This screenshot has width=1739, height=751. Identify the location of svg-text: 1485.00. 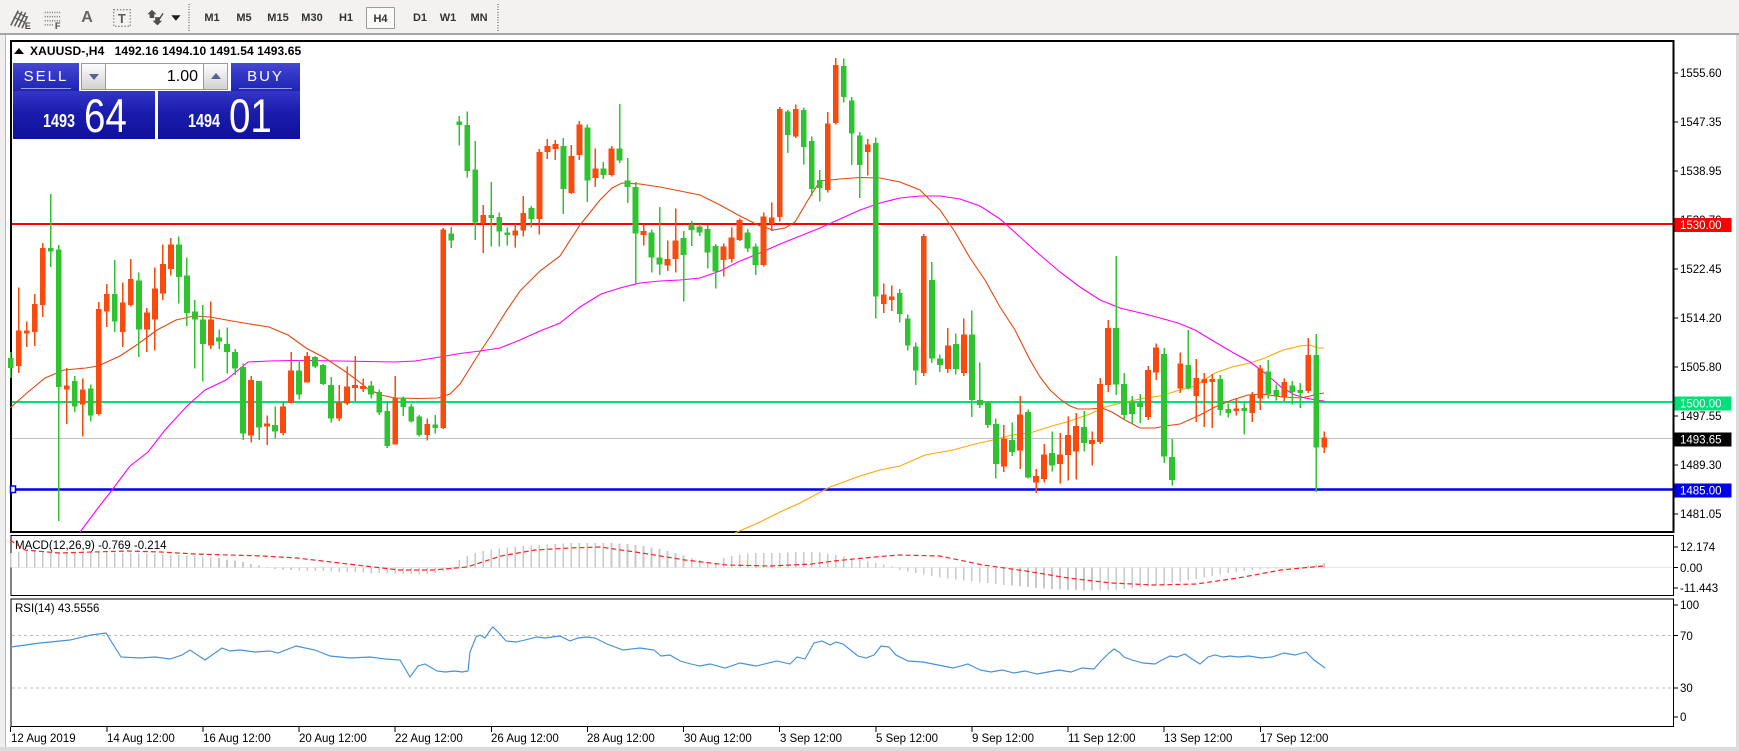
(1701, 492).